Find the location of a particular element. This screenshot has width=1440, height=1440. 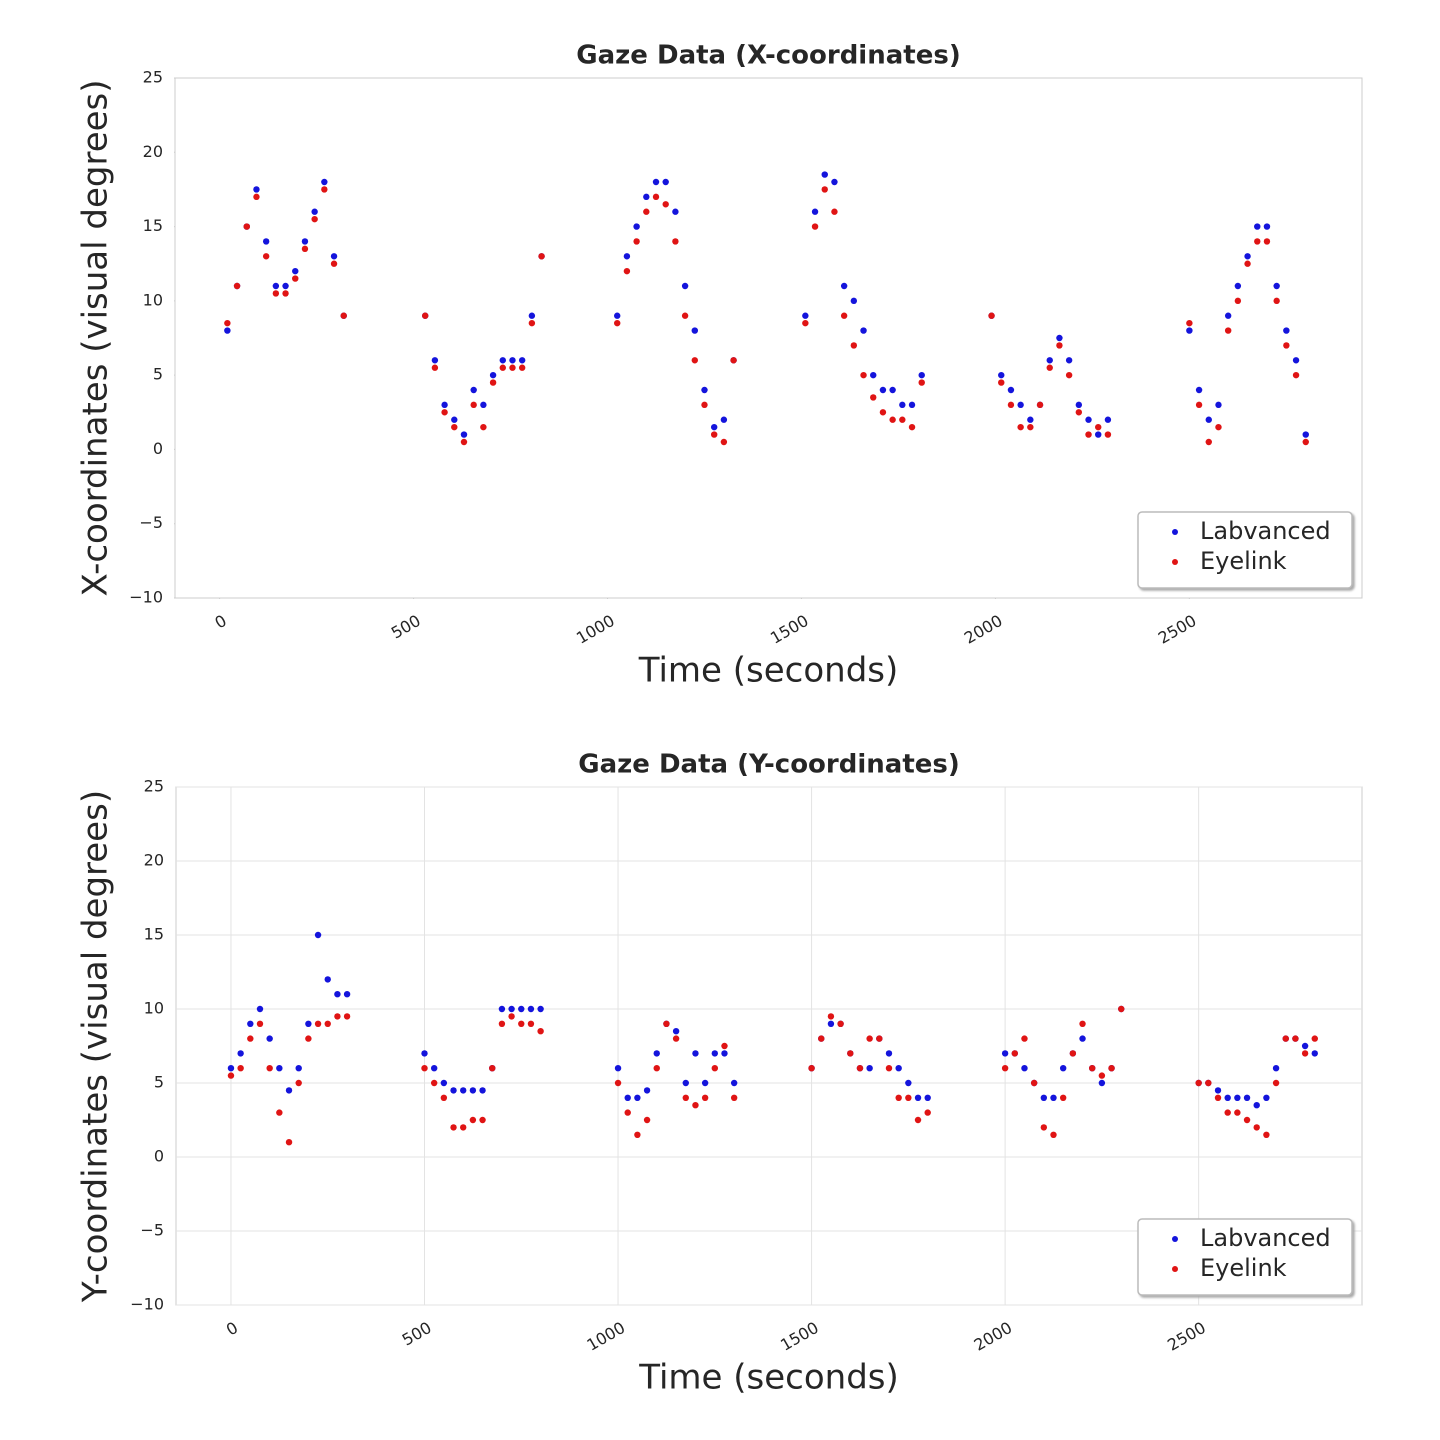

y-tick-label: 10 is located at coordinates (154, 1008).